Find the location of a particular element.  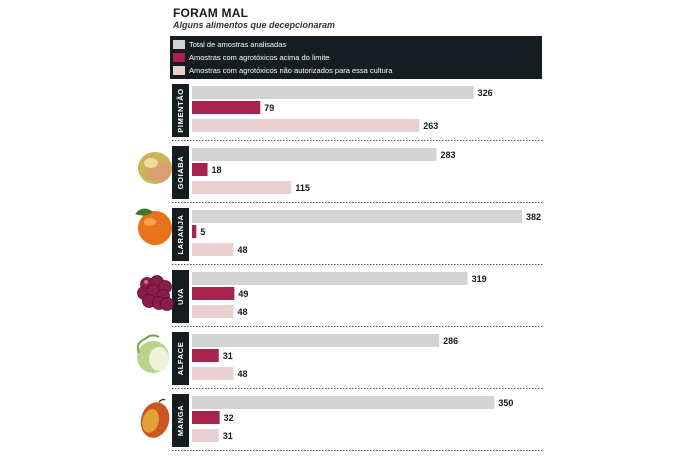

orange-icon is located at coordinates (153, 226).